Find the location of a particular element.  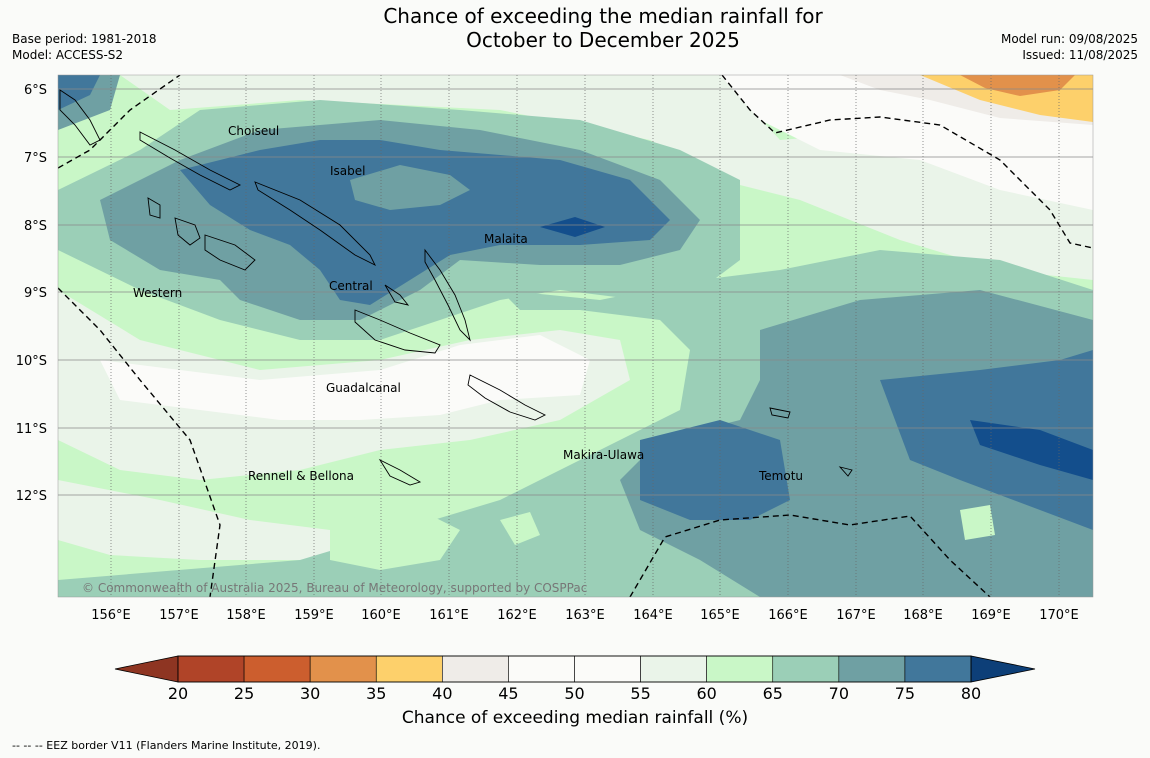

region-isabel: Isabel is located at coordinates (347, 171).